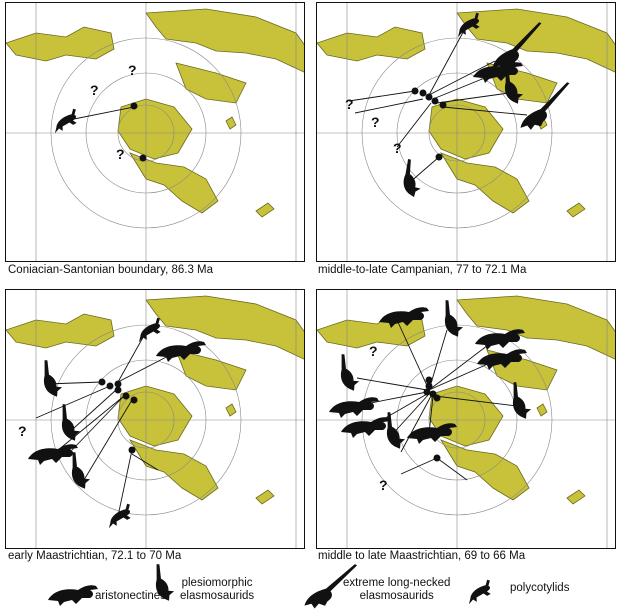 Image resolution: width=623 pixels, height=614 pixels. I want to click on legend-polycotylids: polycotylids, so click(540, 588).